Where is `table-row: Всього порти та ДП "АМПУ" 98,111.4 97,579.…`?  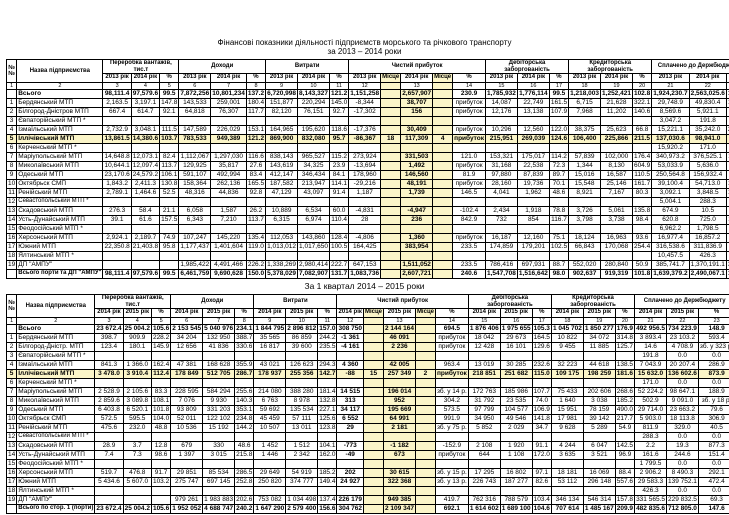 table-row: Всього порти та ДП "АМПУ" 98,111.4 97,579.… is located at coordinates (367, 274).